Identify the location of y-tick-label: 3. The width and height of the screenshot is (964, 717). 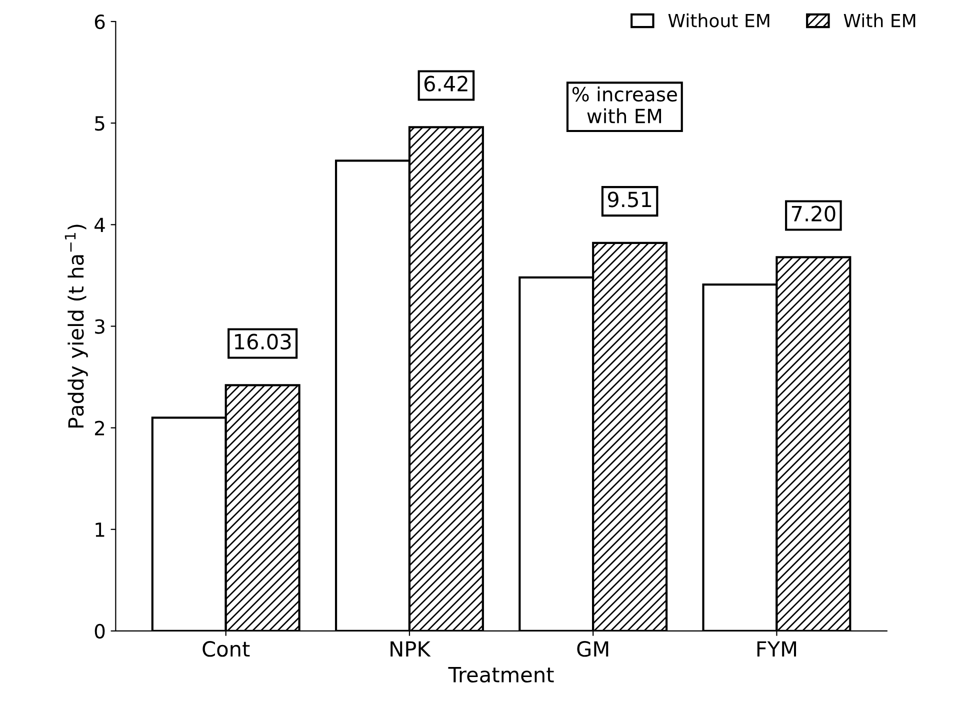
(99, 326).